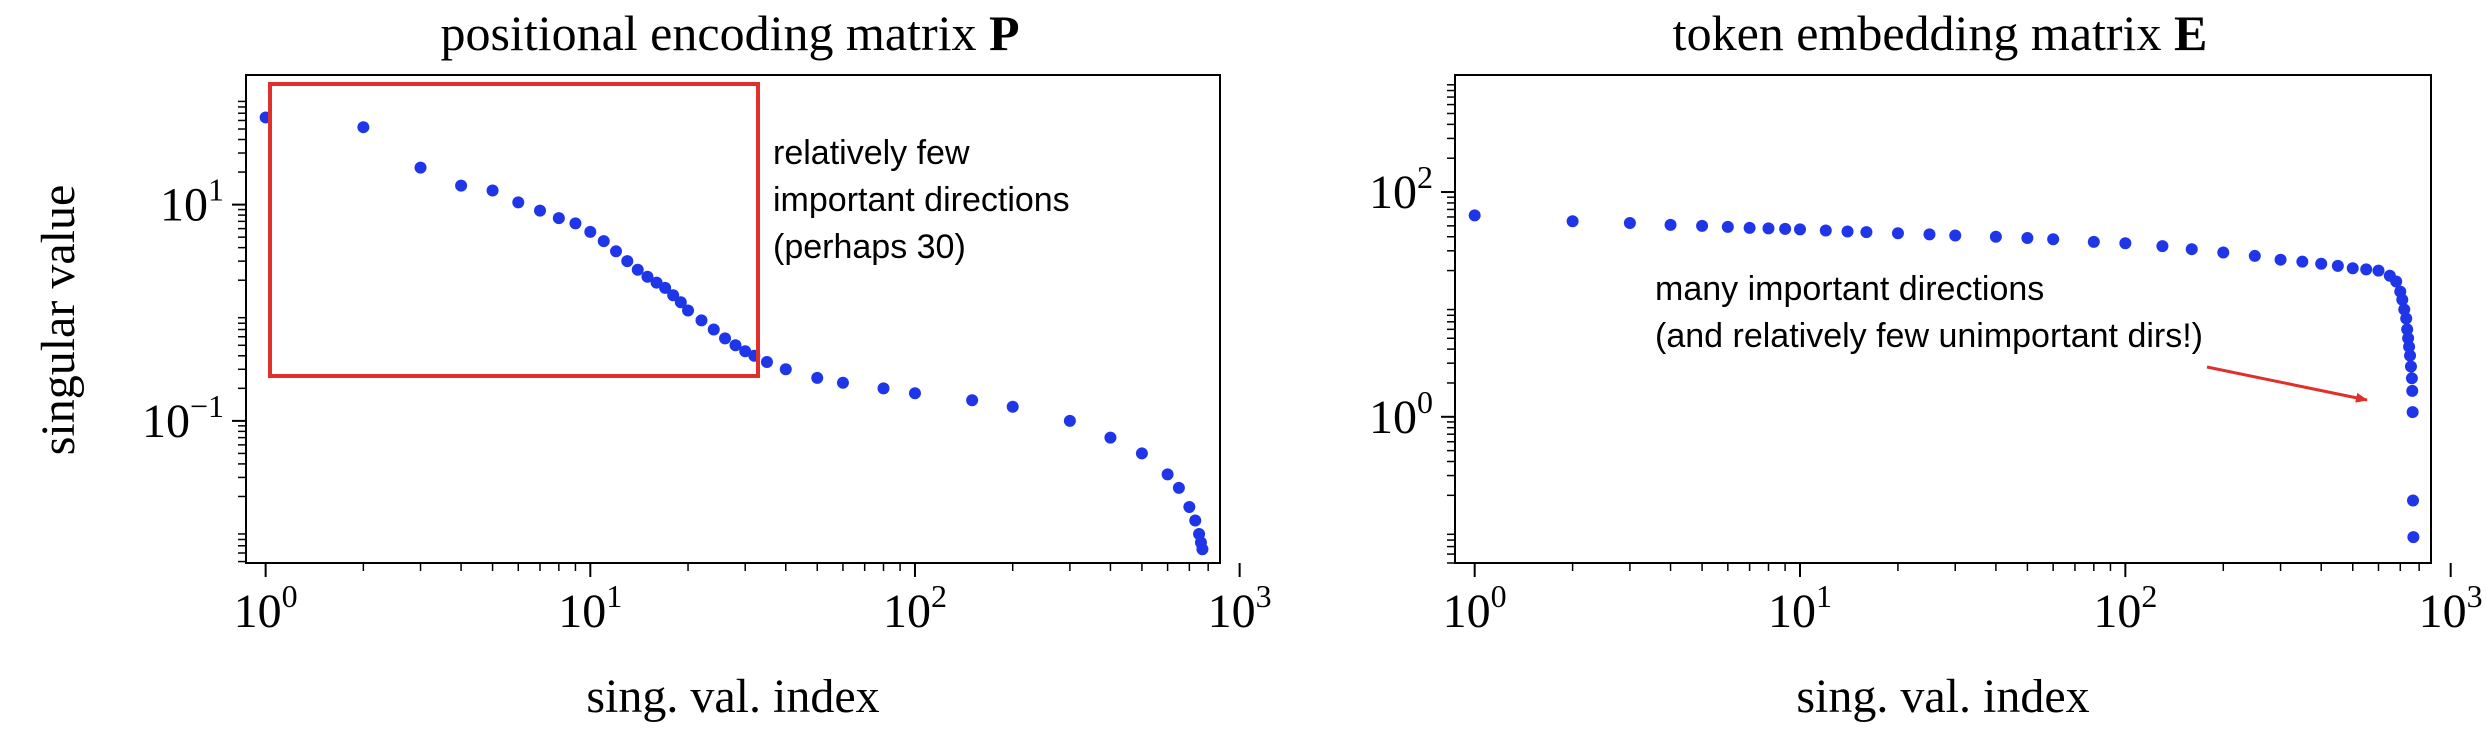 The width and height of the screenshot is (2486, 756). What do you see at coordinates (1412, 324) in the screenshot?
I see `y-axis: 10² 10⁰` at bounding box center [1412, 324].